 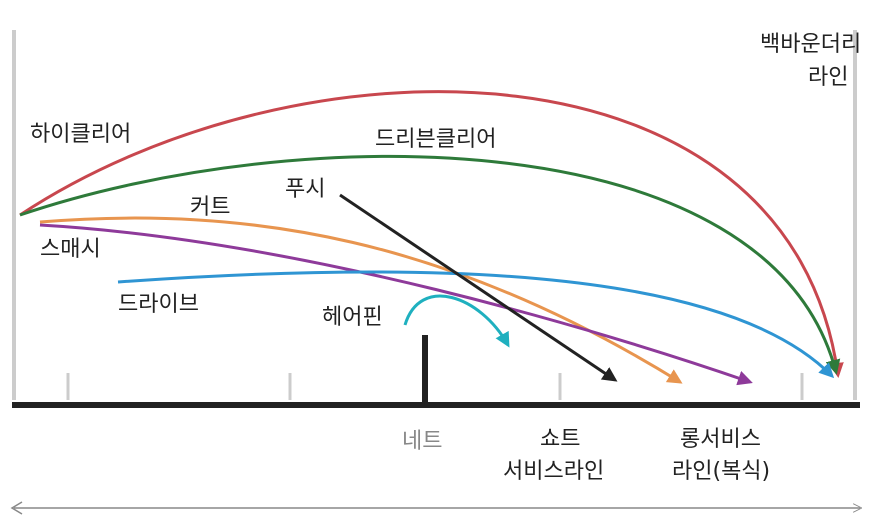 I want to click on label: 헤어핀, so click(x=352, y=317).